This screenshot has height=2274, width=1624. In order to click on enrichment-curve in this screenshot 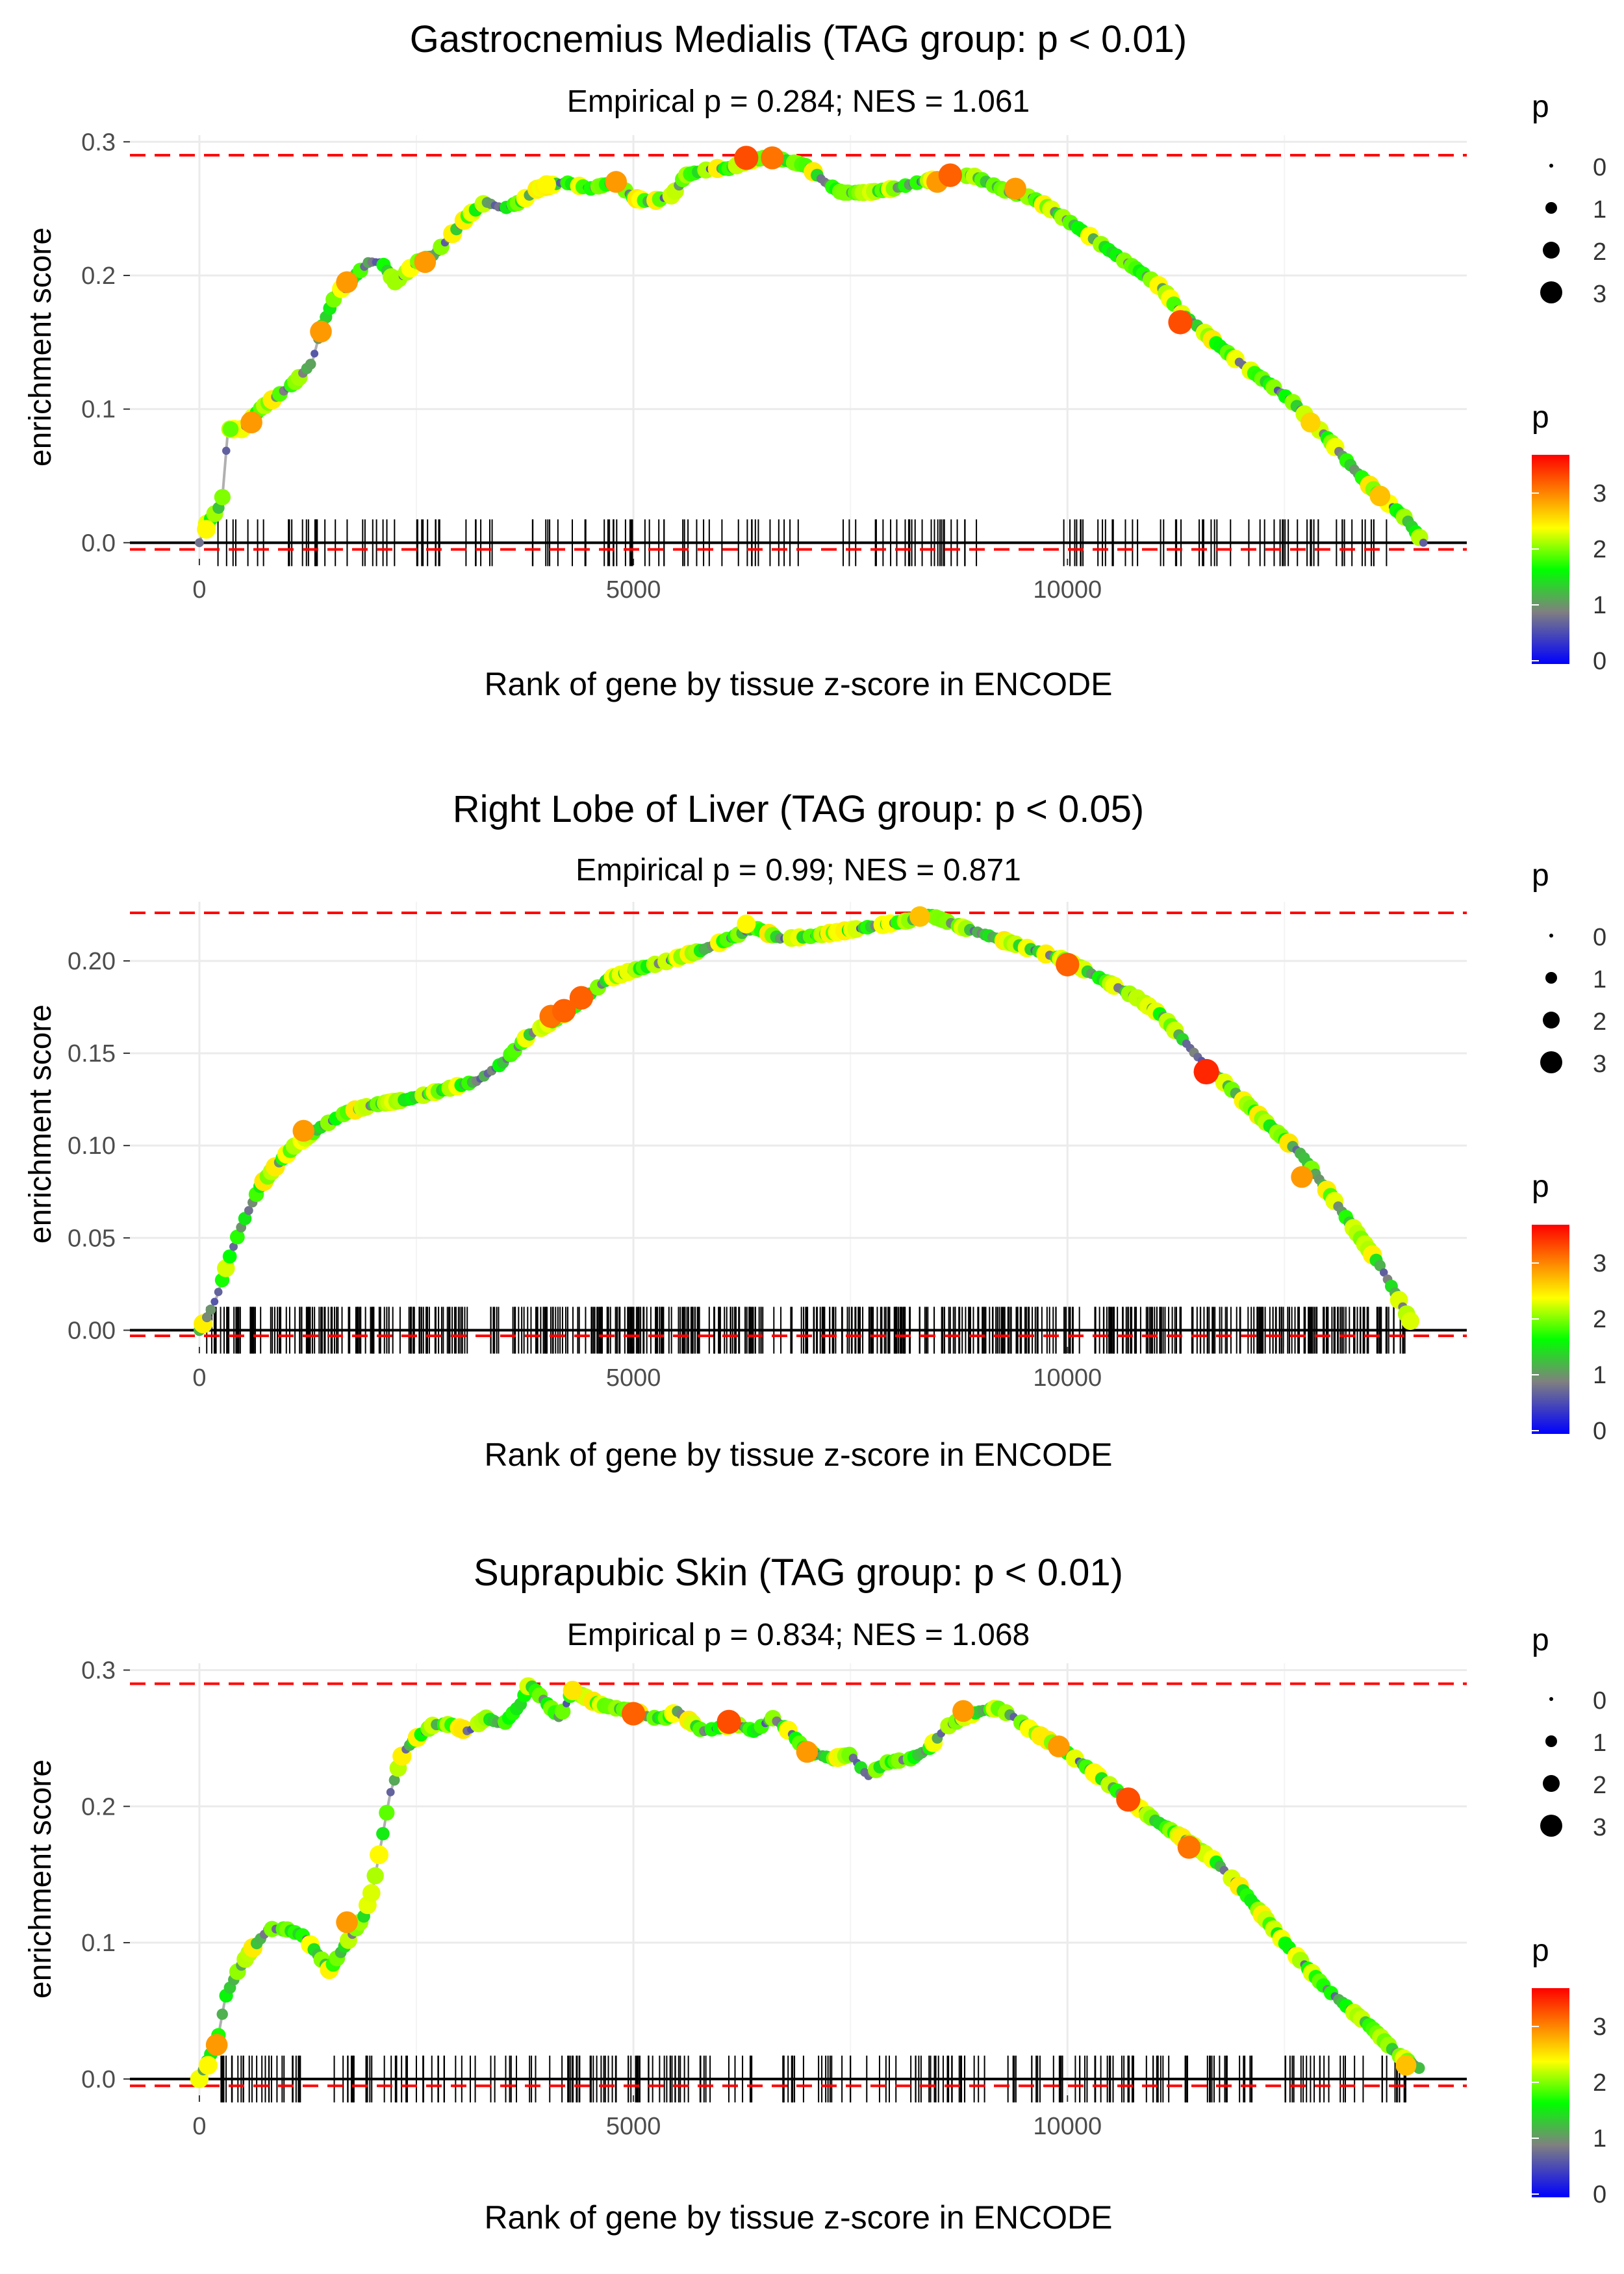, I will do `click(811, 350)`.